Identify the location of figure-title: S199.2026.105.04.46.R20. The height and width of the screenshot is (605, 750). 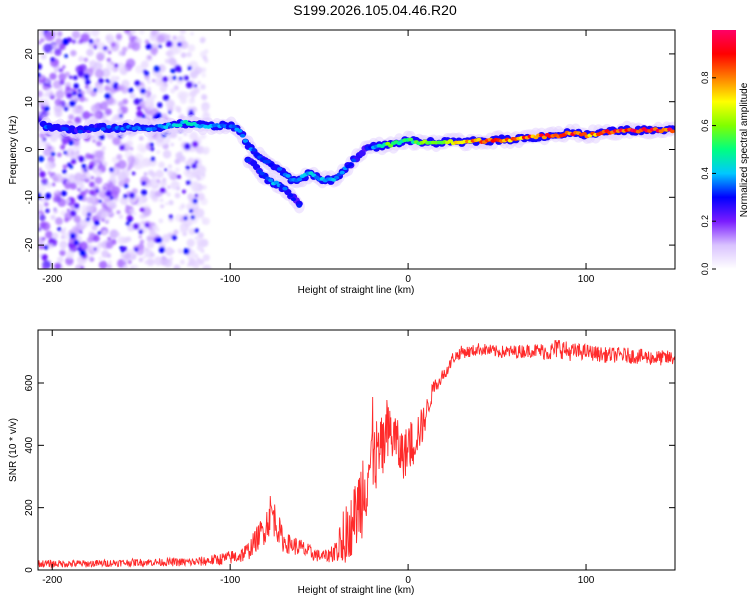
(375, 10).